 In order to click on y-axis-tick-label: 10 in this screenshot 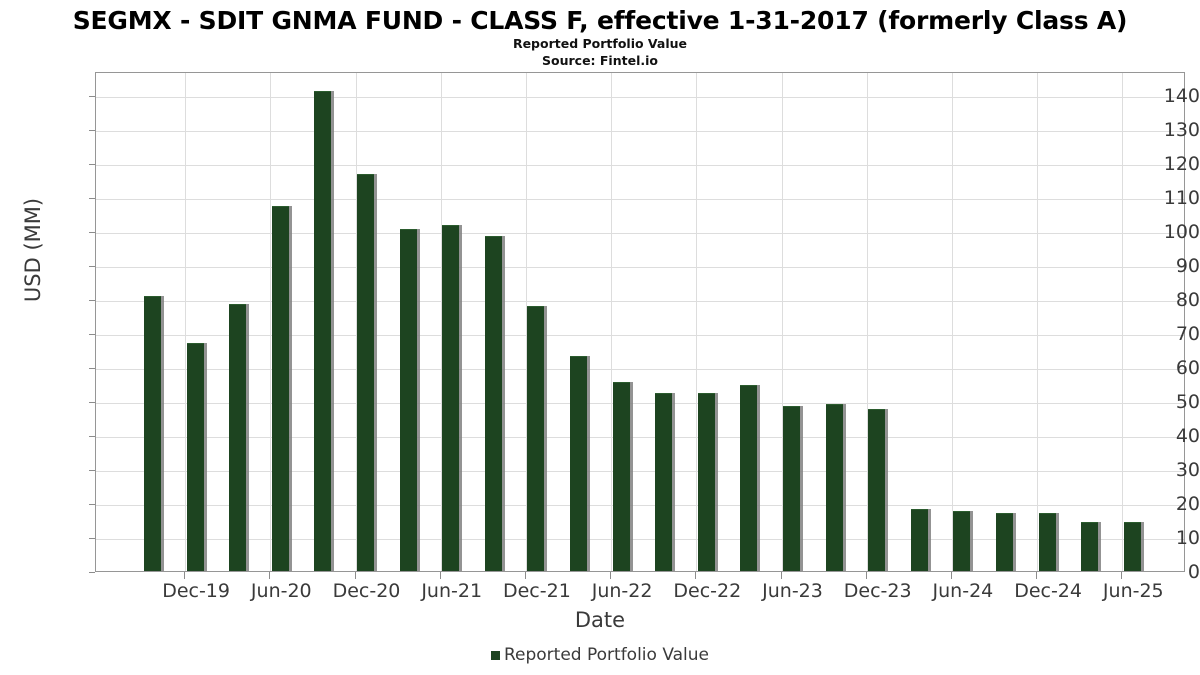, I will do `click(1187, 537)`.